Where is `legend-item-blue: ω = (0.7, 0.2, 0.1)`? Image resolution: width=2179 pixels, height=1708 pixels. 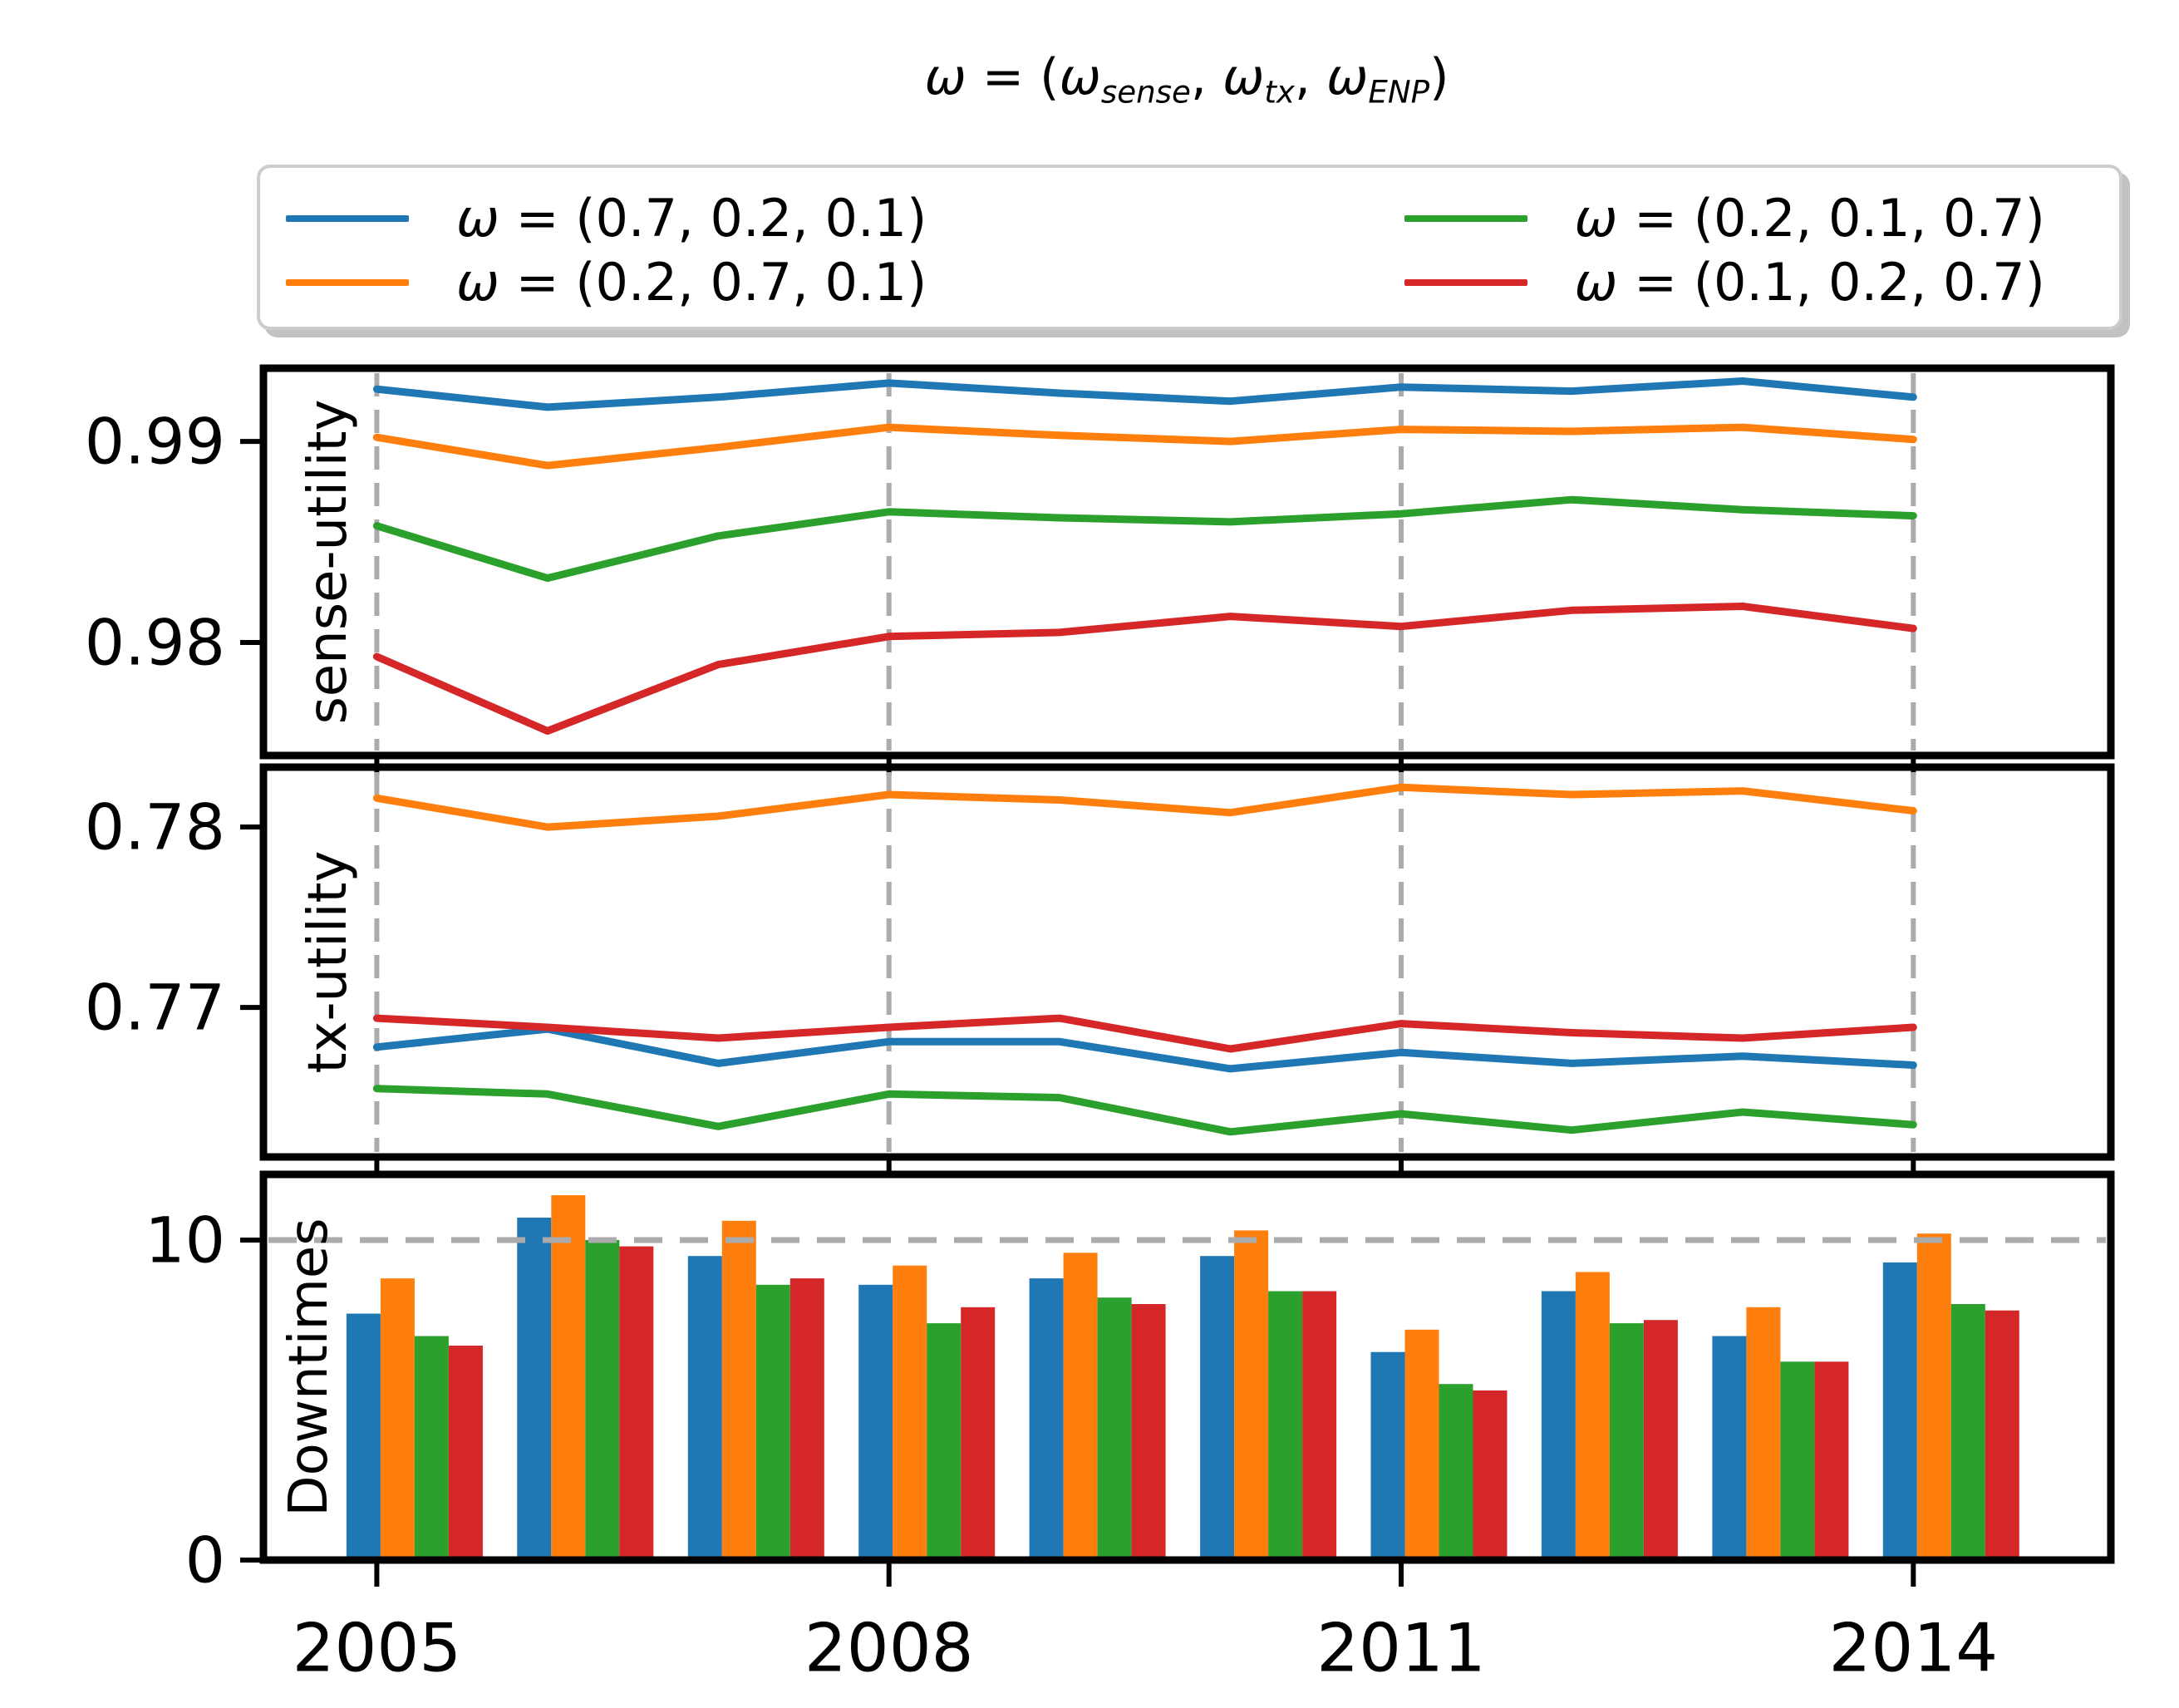
legend-item-blue: ω = (0.7, 0.2, 0.1) is located at coordinates (725, 218).